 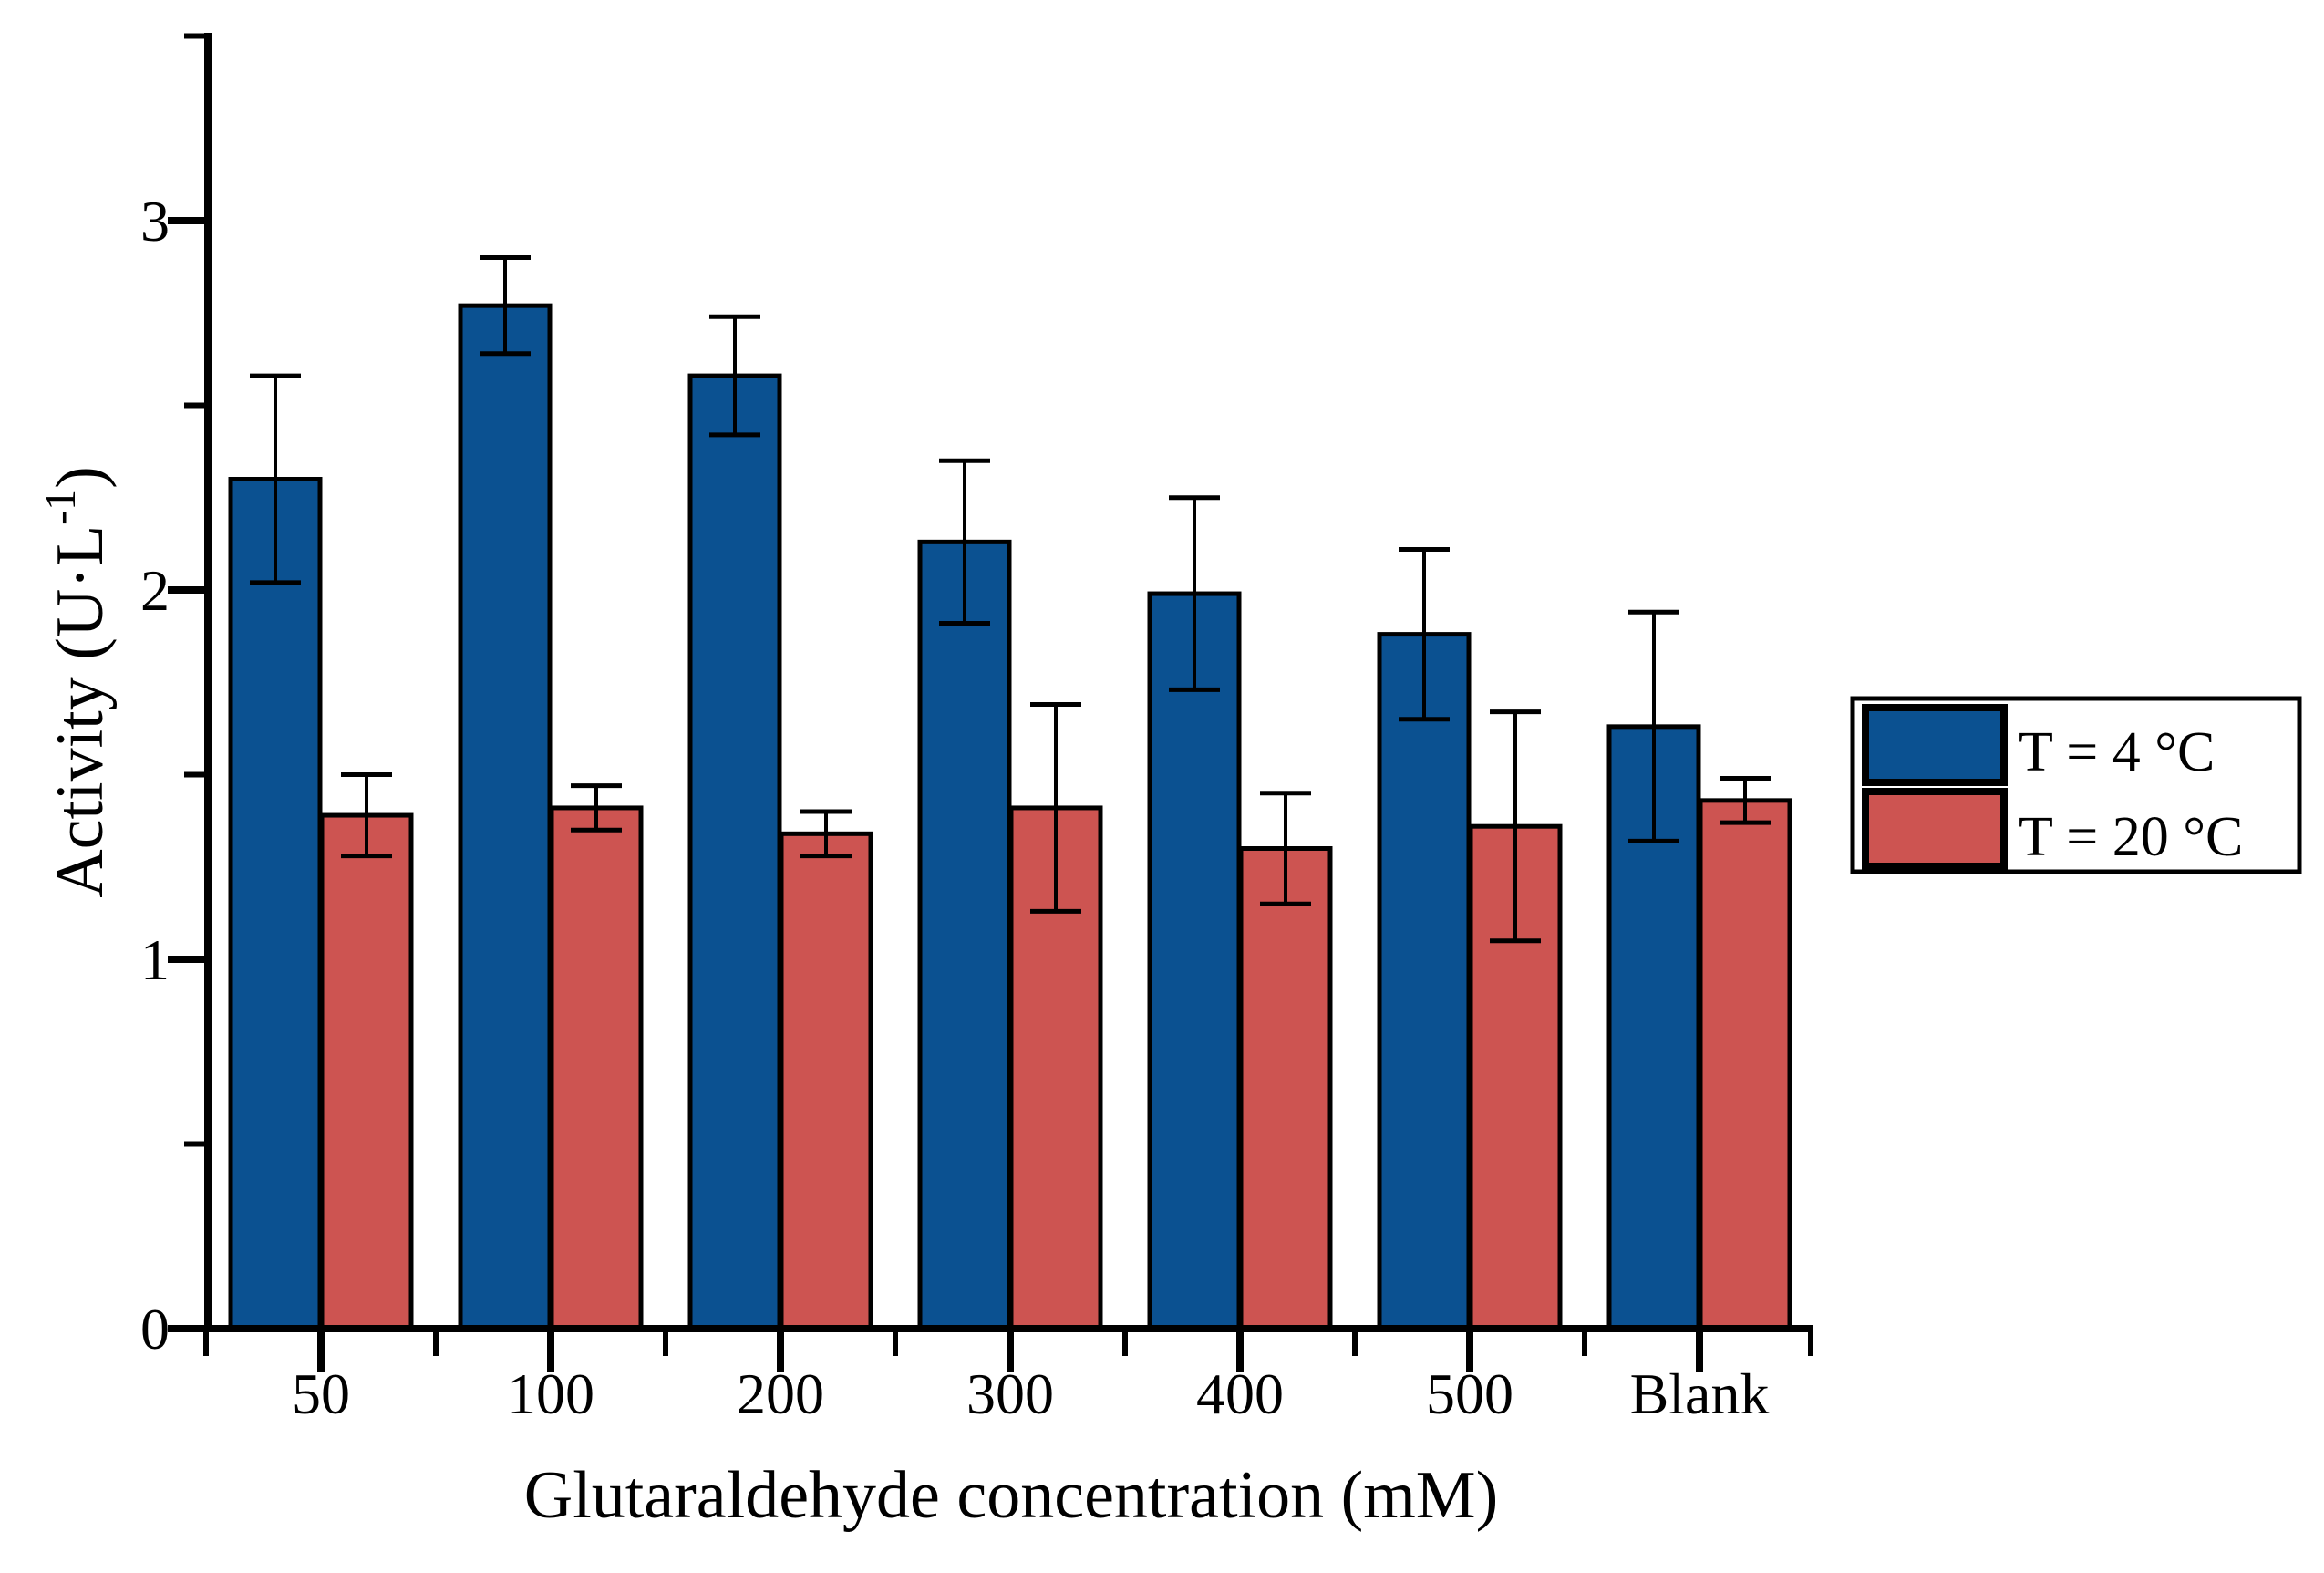 I want to click on x-tick-label-200: 200, so click(x=780, y=1393).